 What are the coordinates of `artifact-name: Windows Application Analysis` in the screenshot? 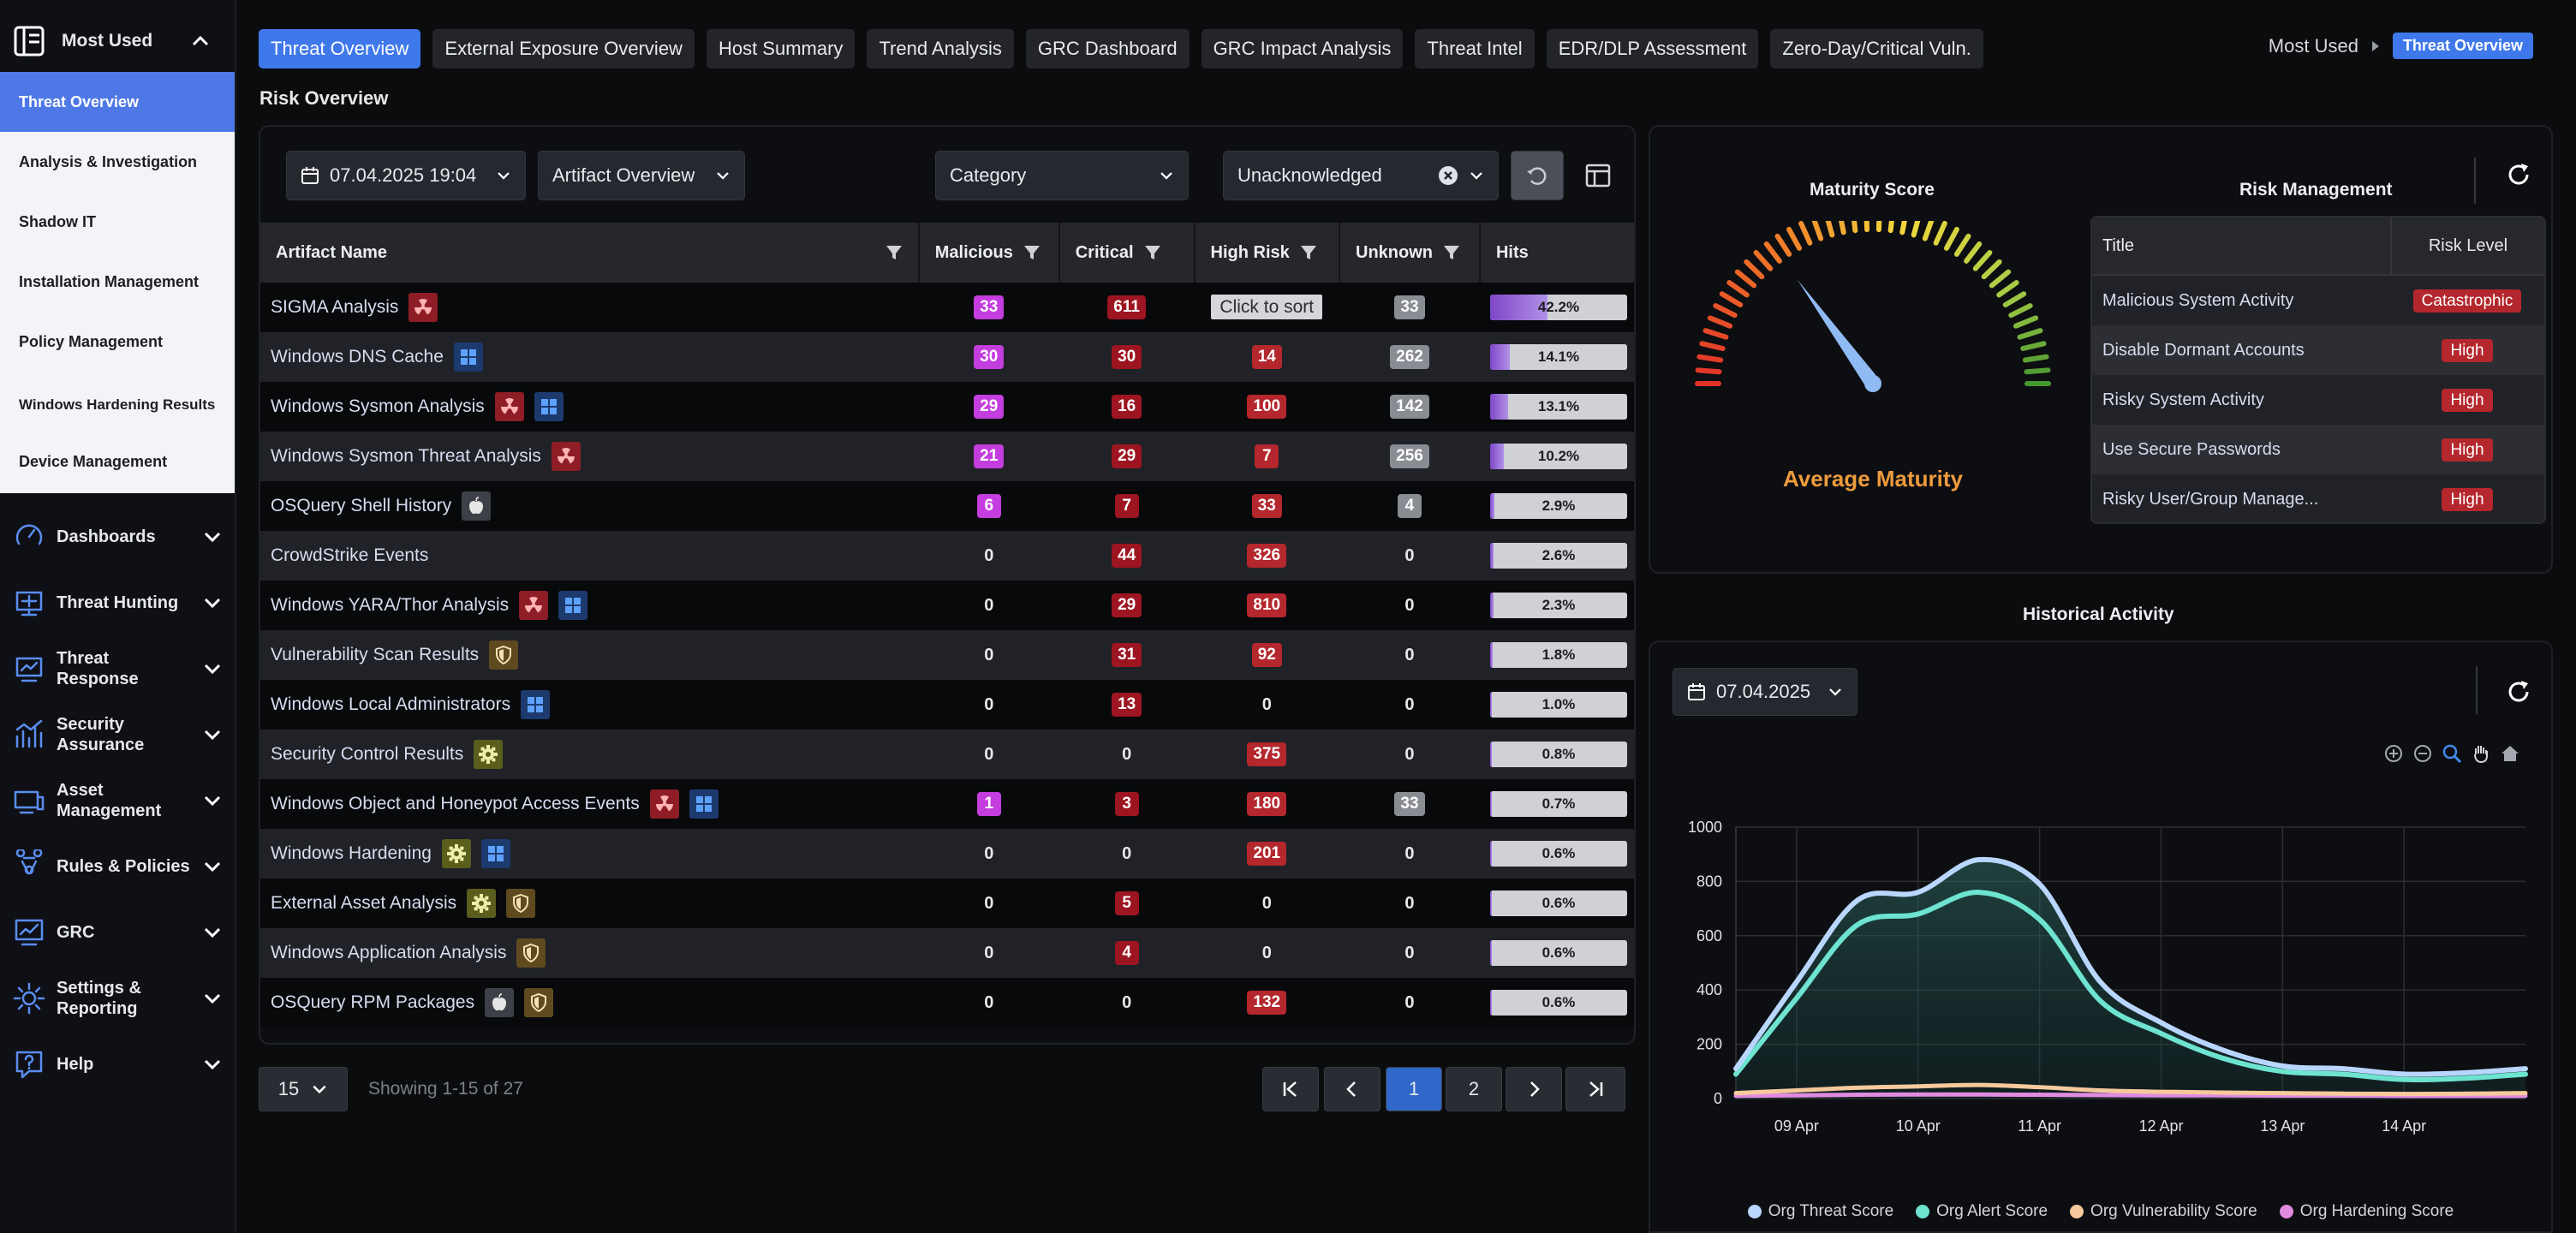 It's located at (389, 952).